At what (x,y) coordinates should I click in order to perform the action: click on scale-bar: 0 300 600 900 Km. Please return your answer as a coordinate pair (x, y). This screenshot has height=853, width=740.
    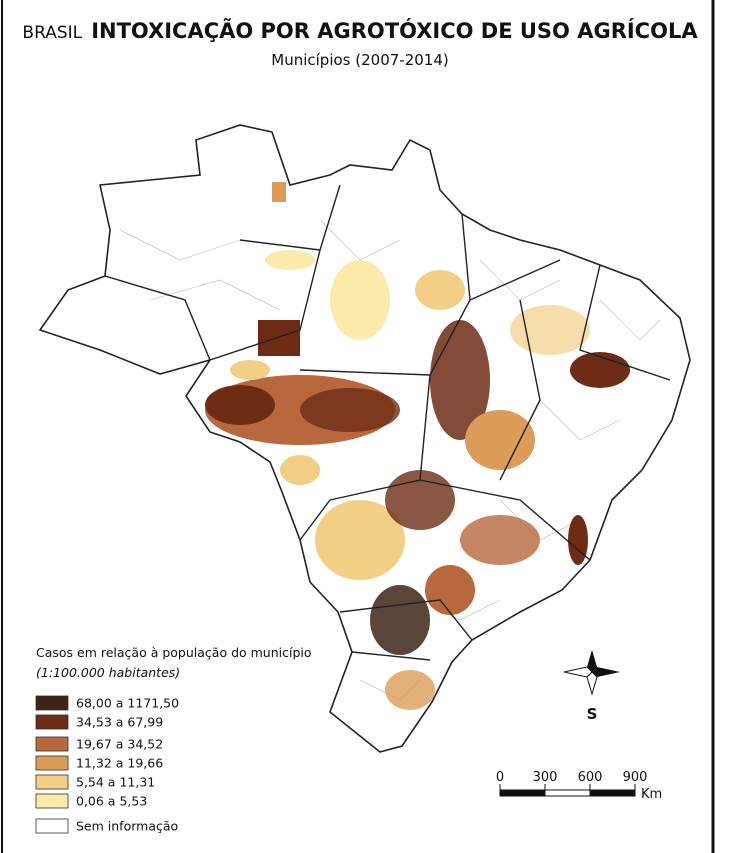
    Looking at the image, I should click on (579, 786).